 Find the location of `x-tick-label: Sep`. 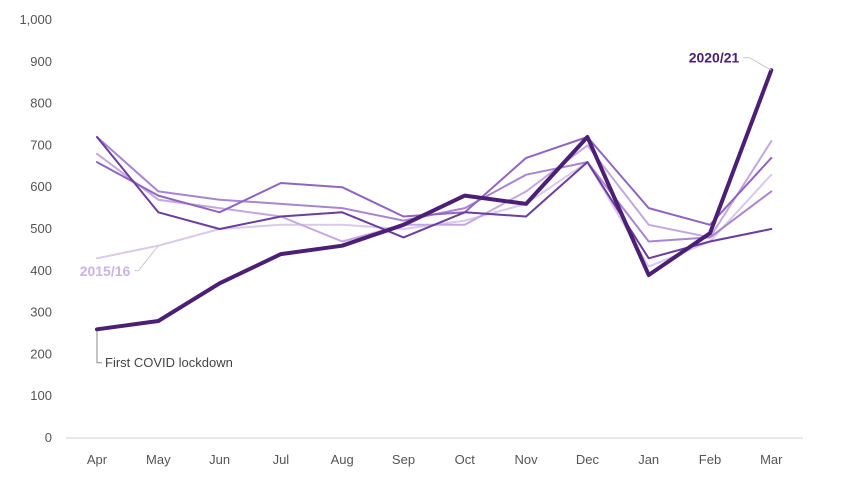

x-tick-label: Sep is located at coordinates (403, 459).